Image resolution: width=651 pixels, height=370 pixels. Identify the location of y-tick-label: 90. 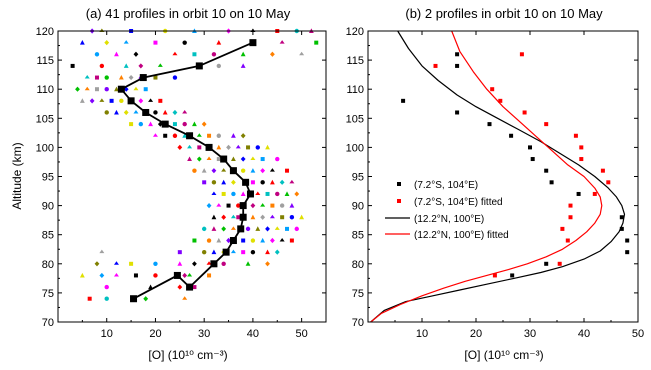
(358, 207).